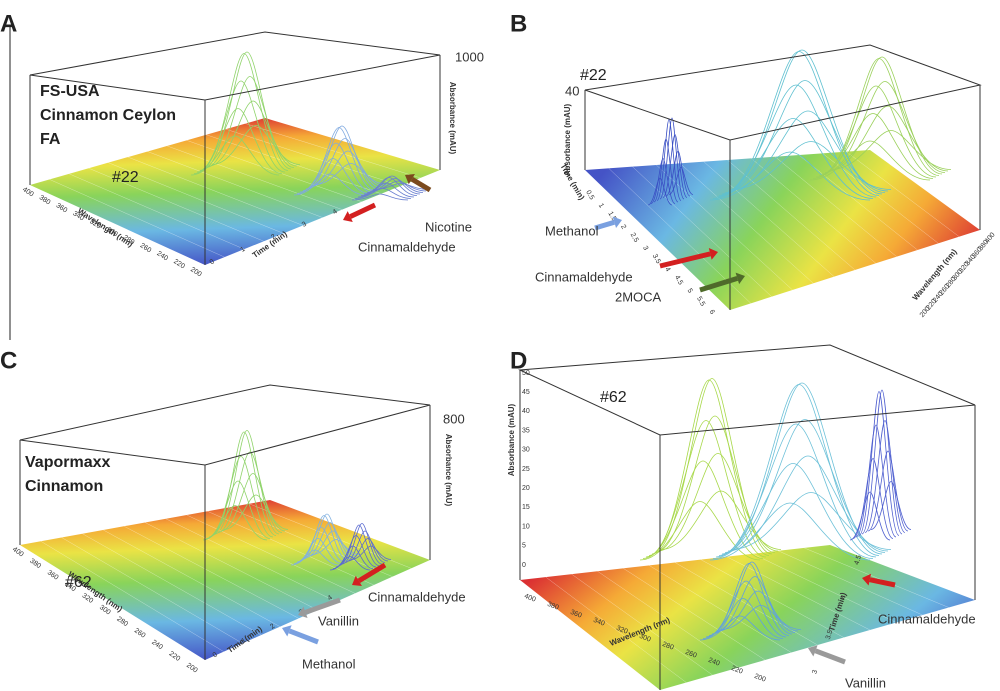 This screenshot has width=1000, height=691. Describe the element at coordinates (62, 208) in the screenshot. I see `wavelength-tick-label: 360` at that location.